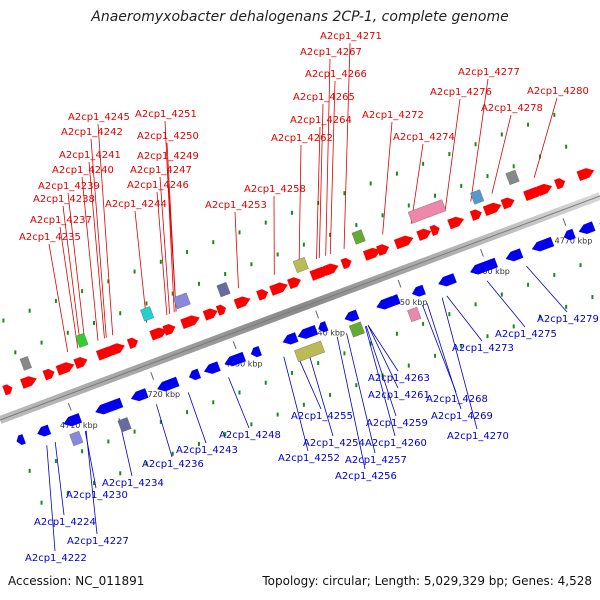  I want to click on scale-label-3: 4730 kbp, so click(244, 363).